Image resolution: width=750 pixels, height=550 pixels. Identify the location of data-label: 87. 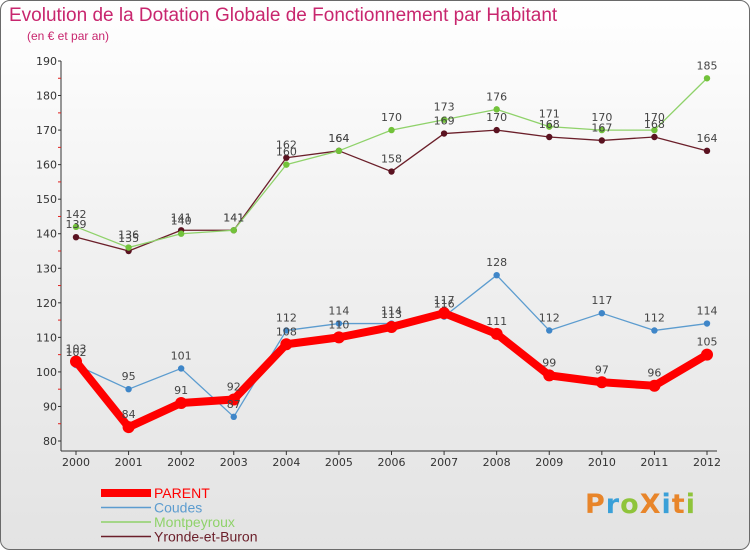
(234, 404).